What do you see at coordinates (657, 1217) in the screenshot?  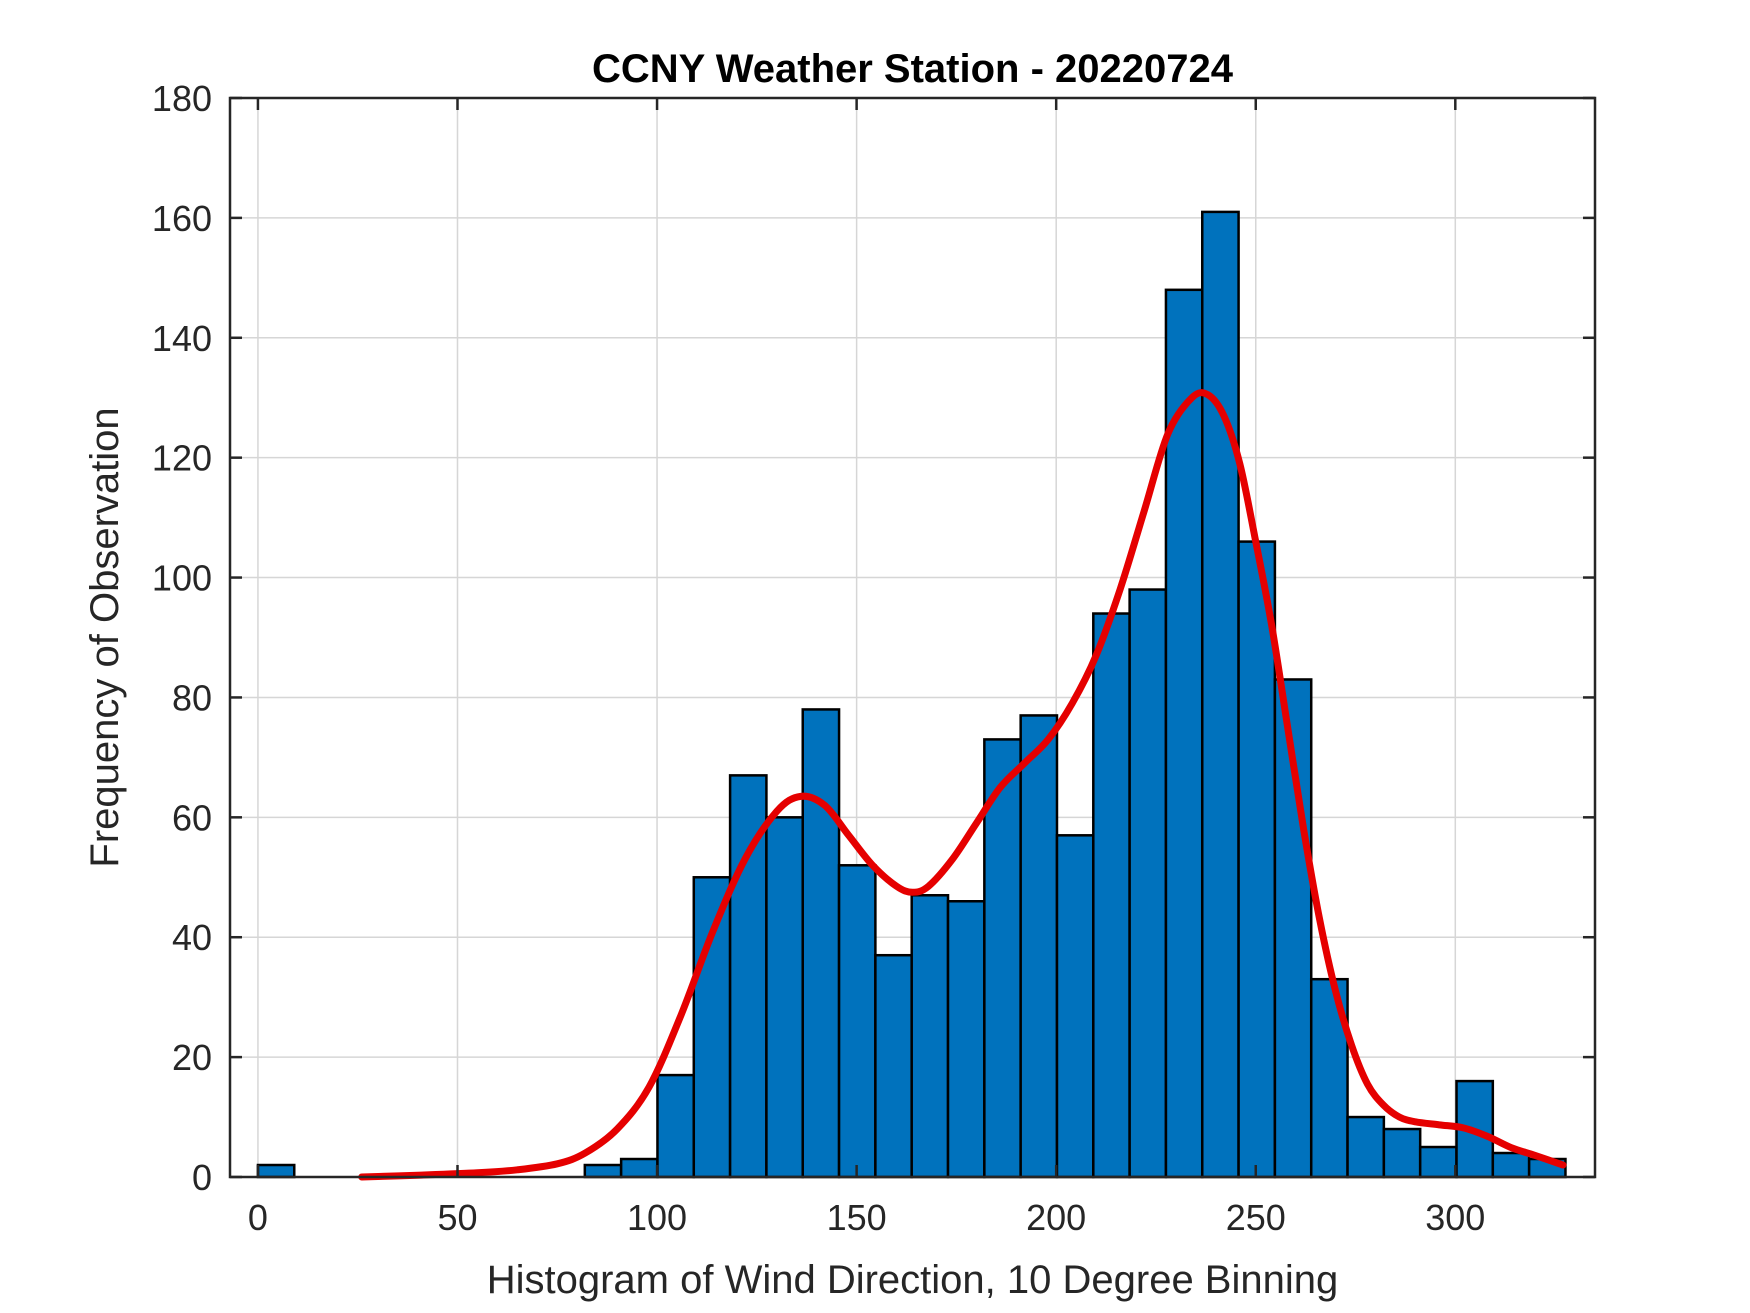 I see `x-tick-label: 100` at bounding box center [657, 1217].